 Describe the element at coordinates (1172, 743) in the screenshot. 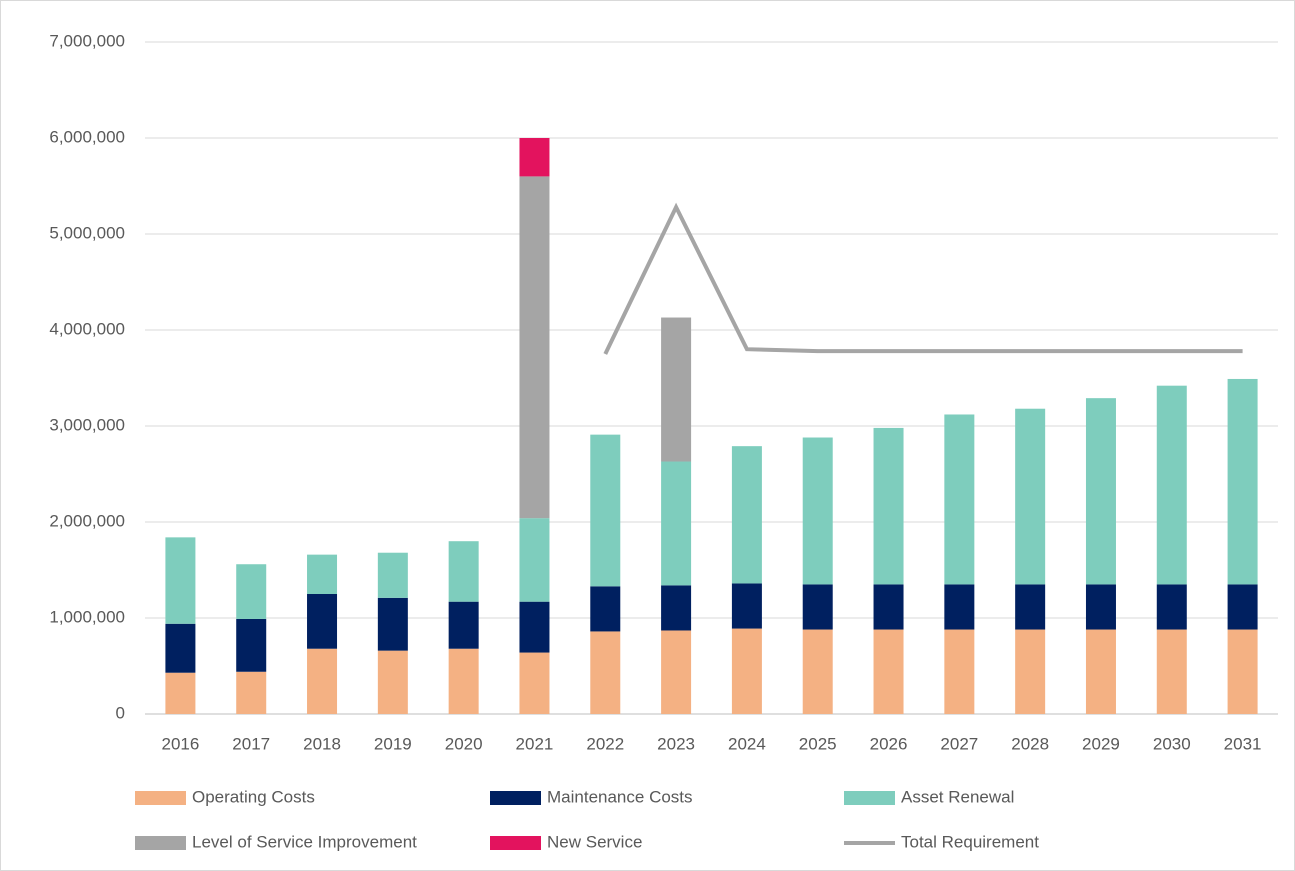

I see `x-tick-label: 2030` at that location.